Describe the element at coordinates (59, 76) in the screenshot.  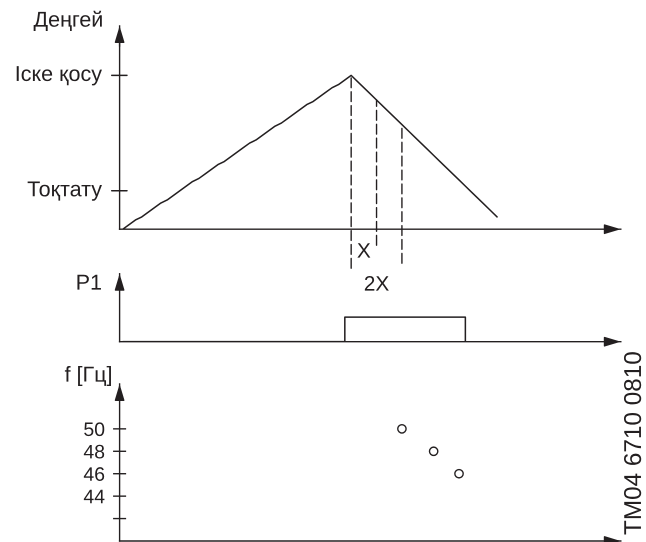
I see `ref-line-label: Іске қосу` at that location.